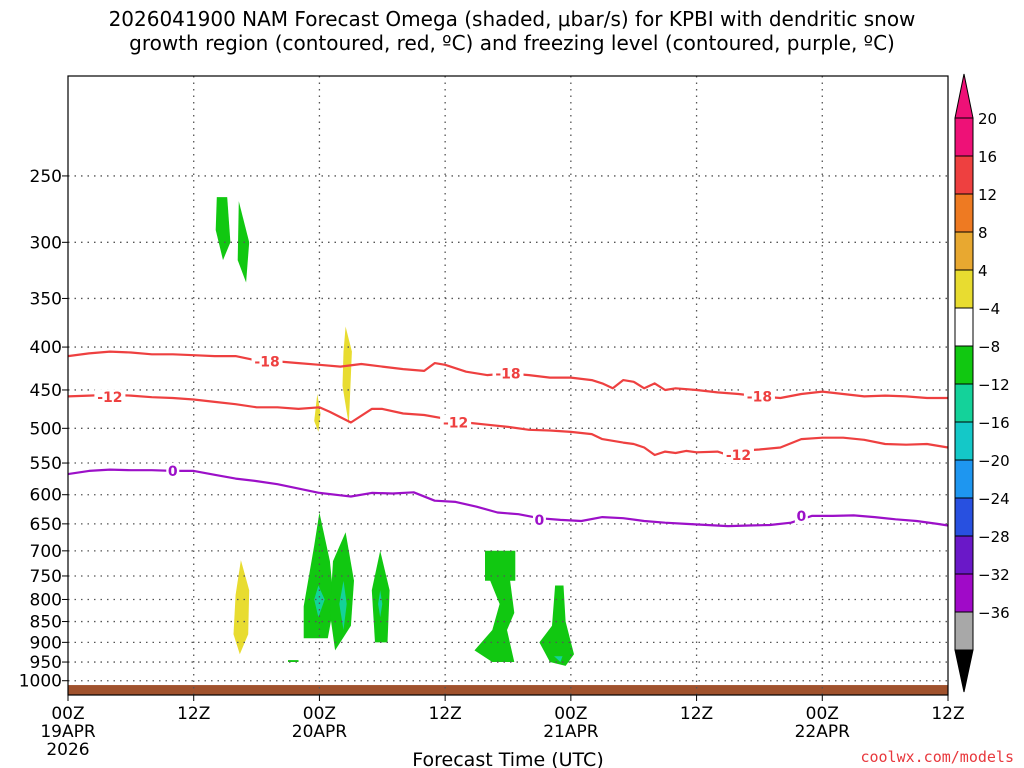  I want to click on colorbar-label-10: −24, so click(994, 499).